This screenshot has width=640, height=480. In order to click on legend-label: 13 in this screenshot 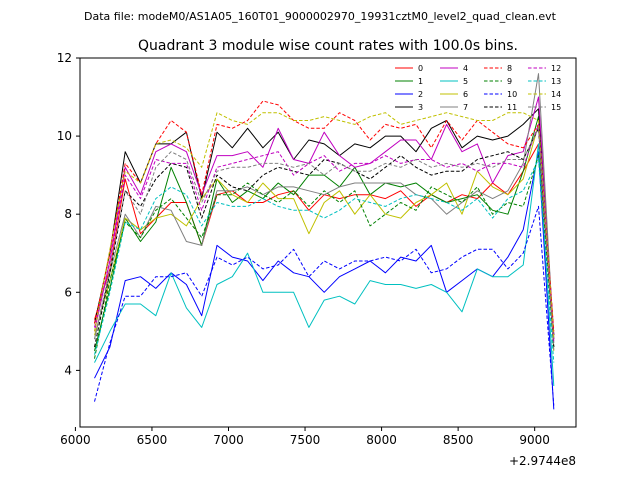, I will do `click(556, 81)`.